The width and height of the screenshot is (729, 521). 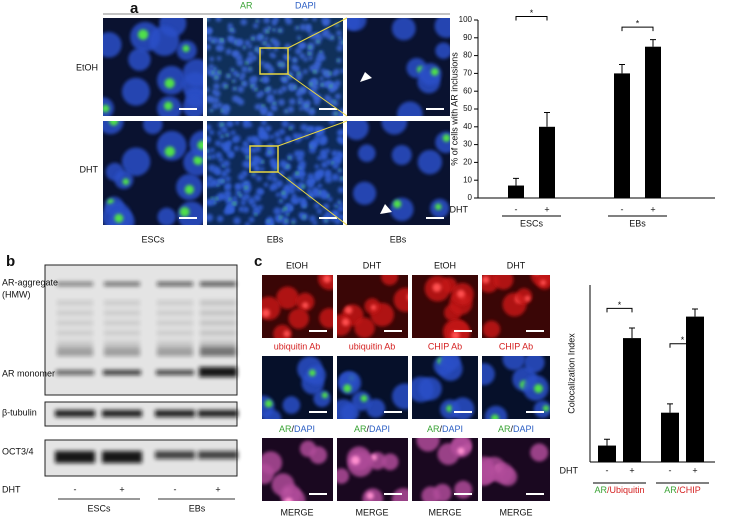 I want to click on channel-label: AR, so click(x=246, y=5).